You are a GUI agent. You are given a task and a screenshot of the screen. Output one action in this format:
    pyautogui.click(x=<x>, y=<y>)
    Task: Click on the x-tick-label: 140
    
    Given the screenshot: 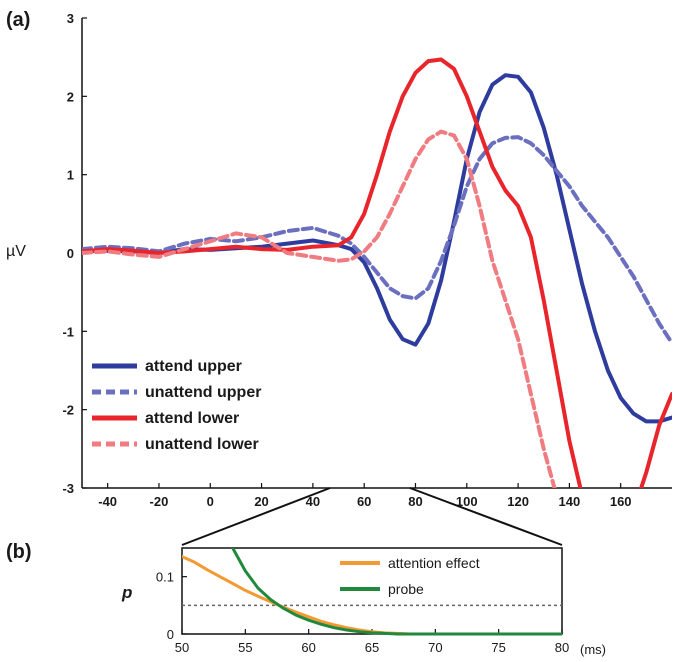 What is the action you would take?
    pyautogui.click(x=570, y=501)
    